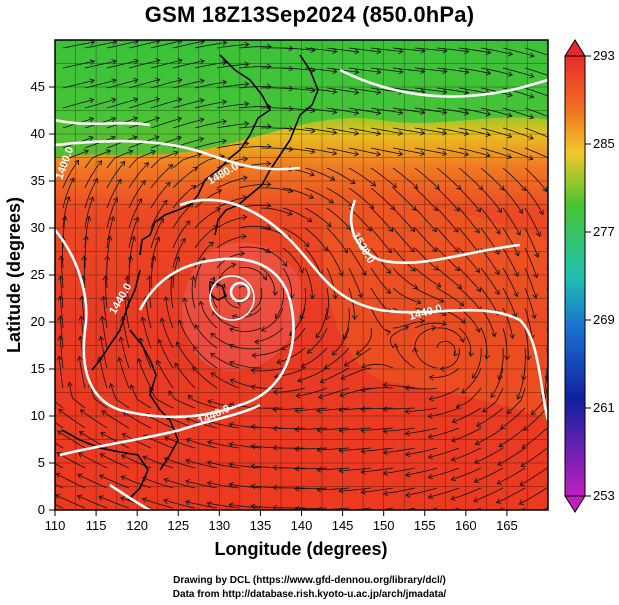 Image resolution: width=619 pixels, height=605 pixels. I want to click on y-tick-label: 25, so click(38, 274).